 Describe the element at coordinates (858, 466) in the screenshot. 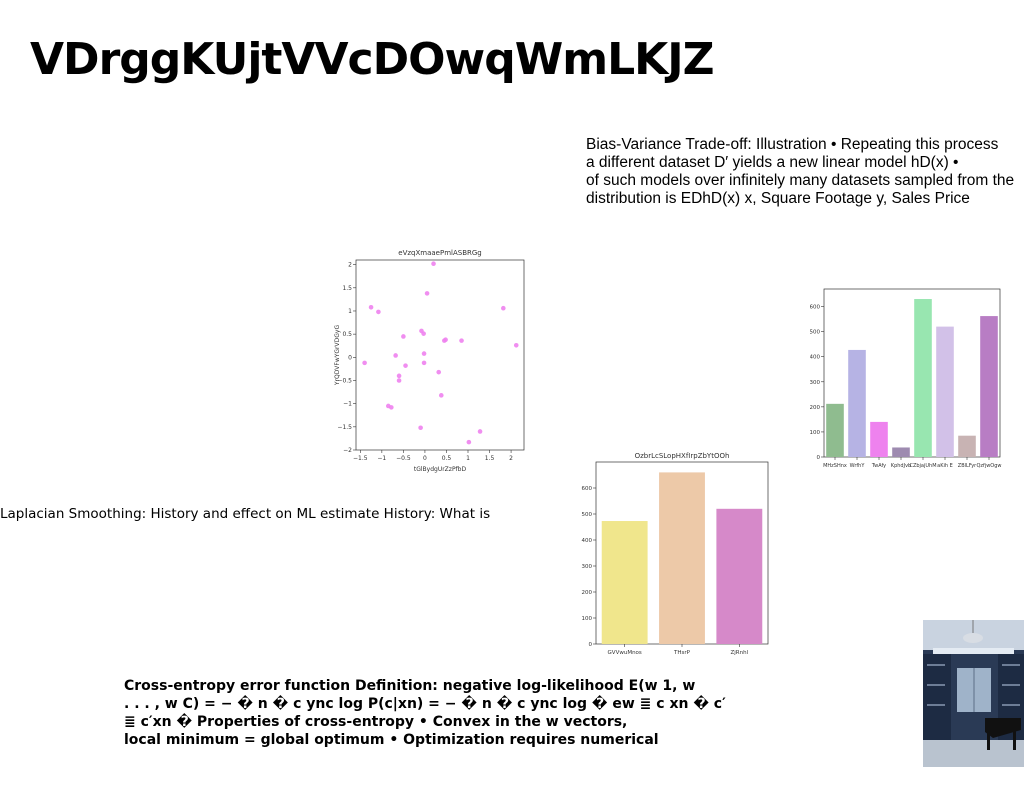

I see `right-x-tick-label: WrfhY` at that location.